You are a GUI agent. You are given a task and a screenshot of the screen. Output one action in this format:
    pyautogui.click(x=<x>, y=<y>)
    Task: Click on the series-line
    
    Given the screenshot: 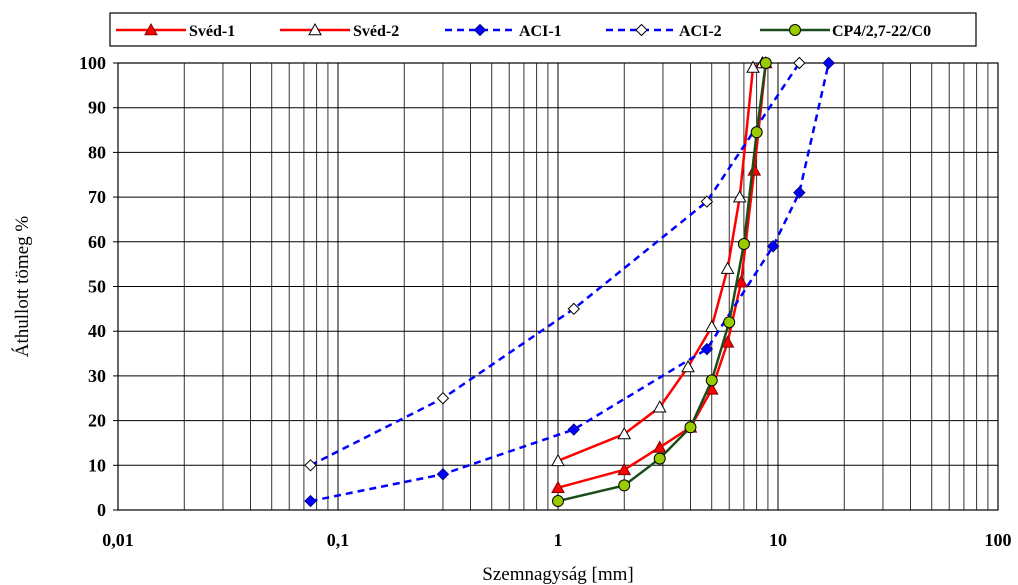 What is the action you would take?
    pyautogui.click(x=662, y=275)
    